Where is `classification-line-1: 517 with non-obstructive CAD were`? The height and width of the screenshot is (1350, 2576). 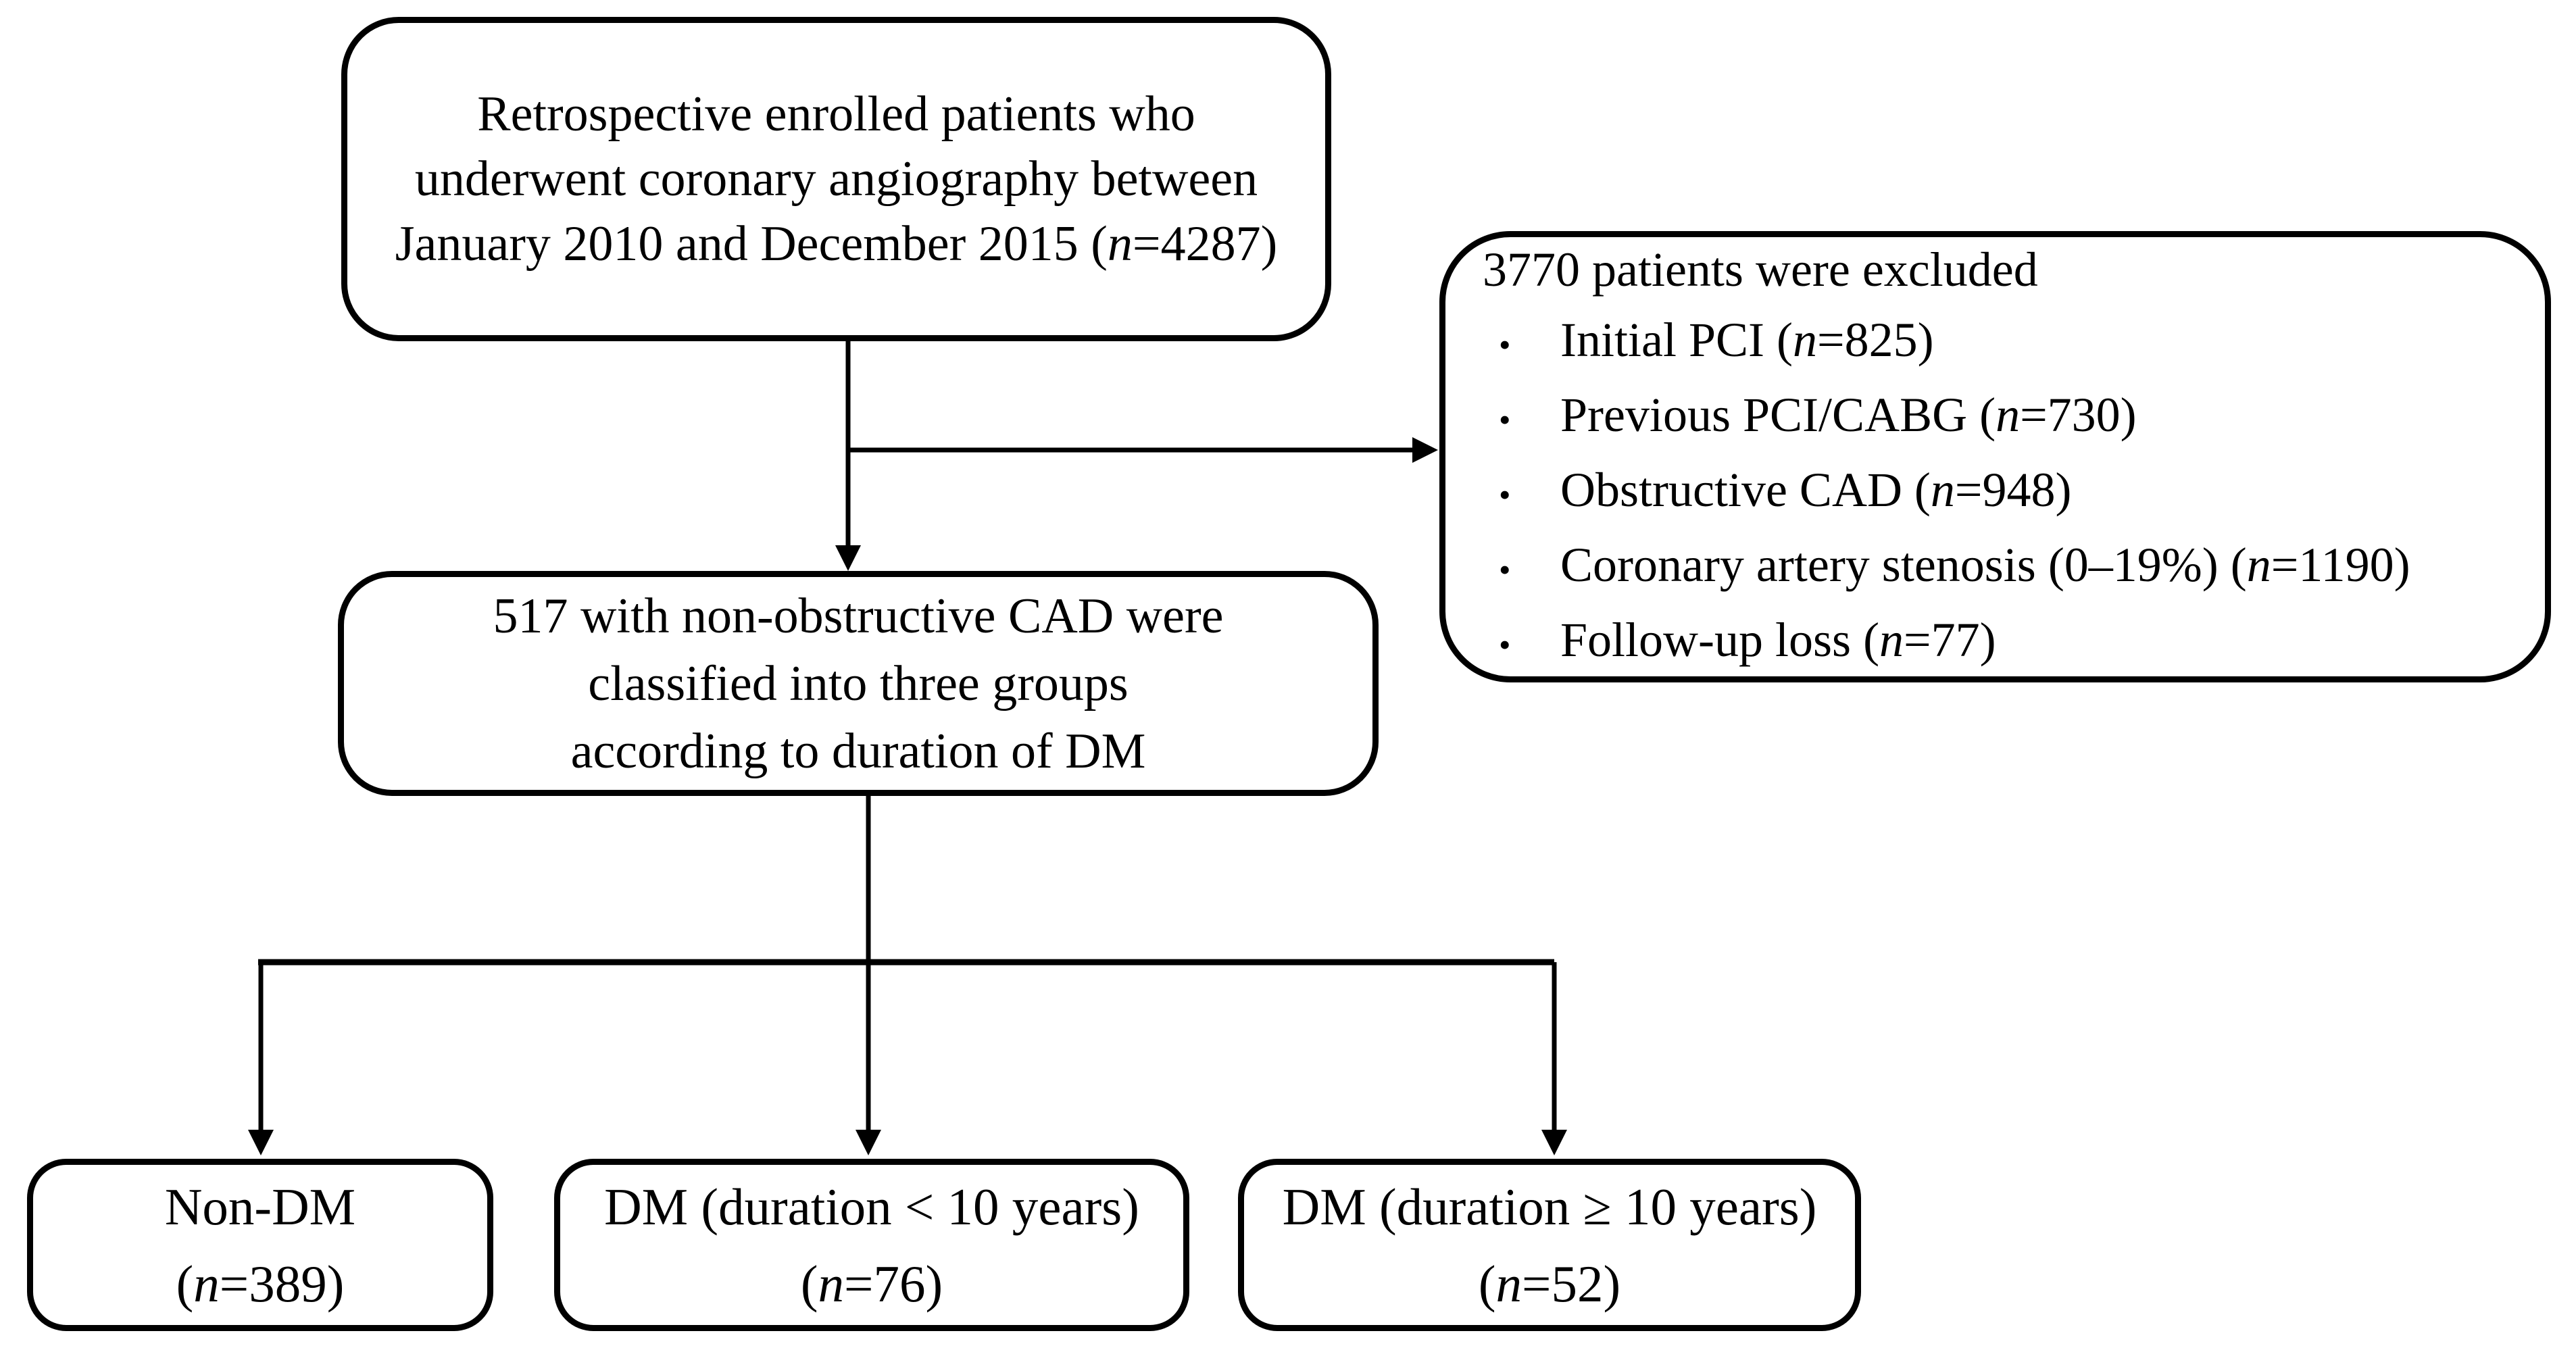 classification-line-1: 517 with non-obstructive CAD were is located at coordinates (858, 616).